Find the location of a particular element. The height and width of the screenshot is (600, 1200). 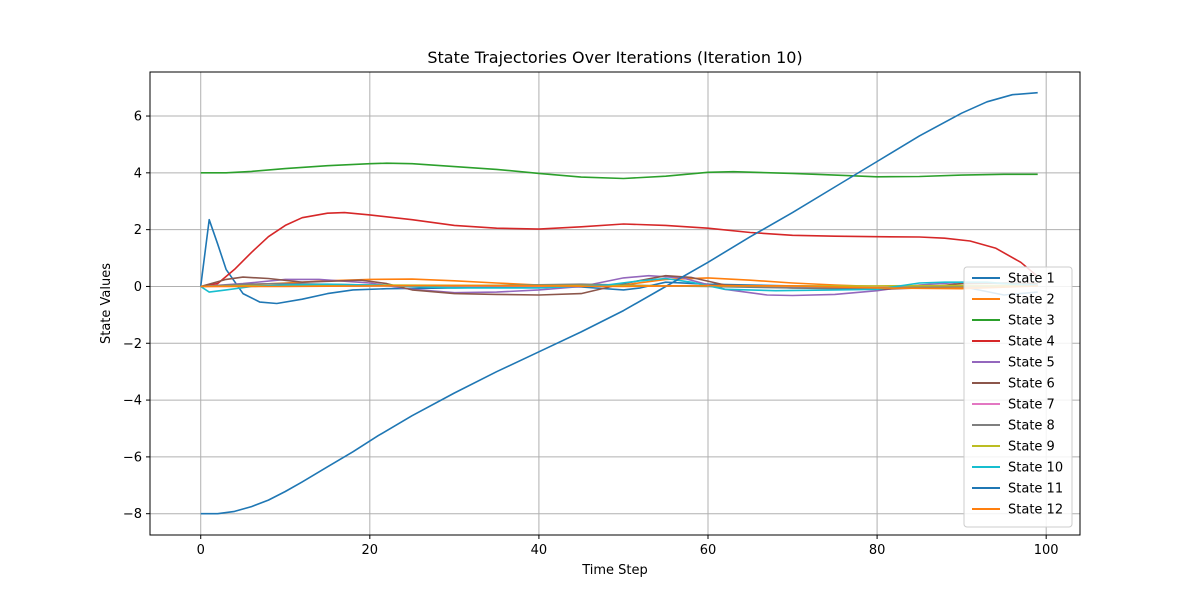

x-tick-label: 100 is located at coordinates (1046, 550).